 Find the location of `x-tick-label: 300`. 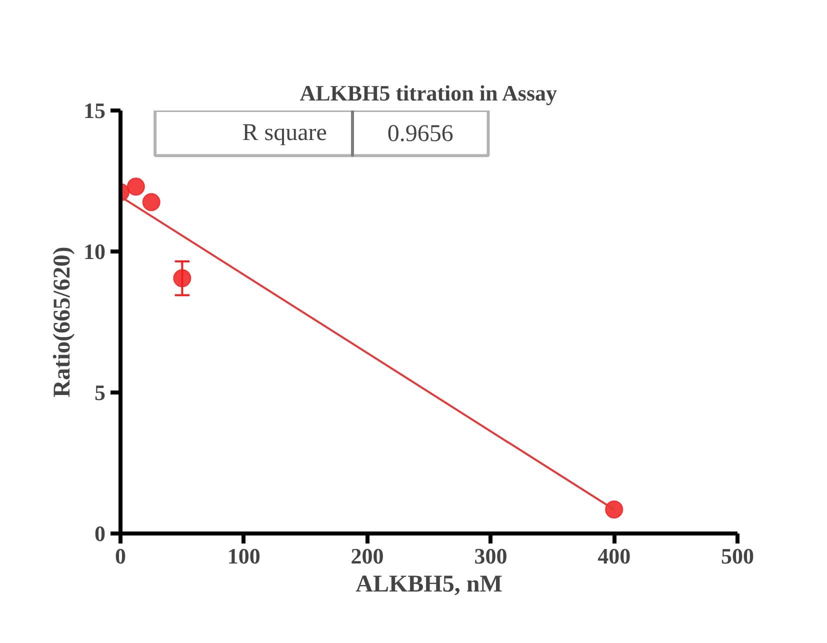

x-tick-label: 300 is located at coordinates (491, 556).